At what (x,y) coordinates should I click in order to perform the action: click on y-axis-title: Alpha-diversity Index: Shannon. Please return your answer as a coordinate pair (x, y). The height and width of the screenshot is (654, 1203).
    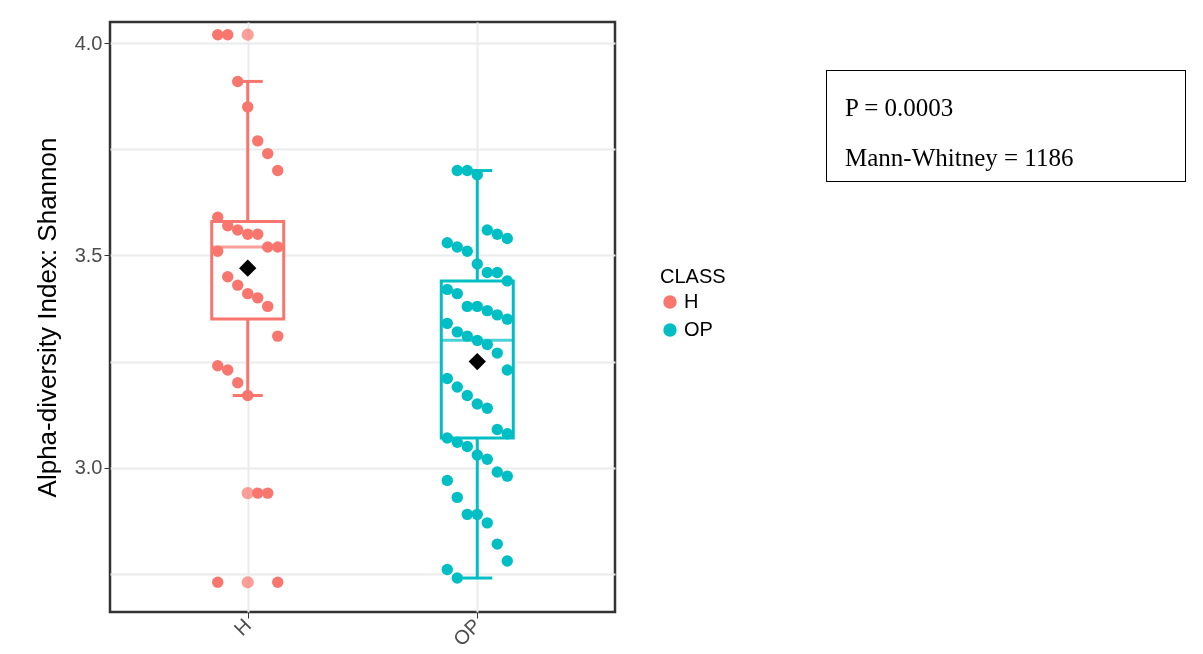
    Looking at the image, I should click on (46, 317).